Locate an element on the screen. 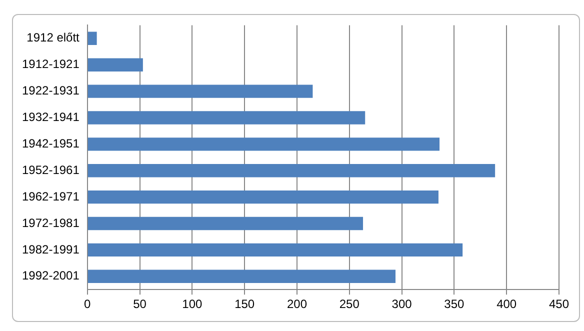 The image size is (584, 331). x-tick-label: 0 is located at coordinates (88, 304).